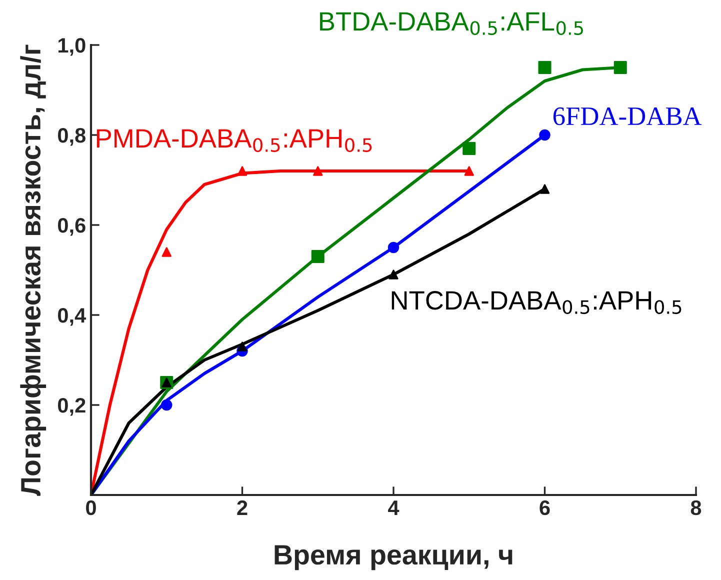  What do you see at coordinates (72, 47) in the screenshot?
I see `y-tick-label: 1,0` at bounding box center [72, 47].